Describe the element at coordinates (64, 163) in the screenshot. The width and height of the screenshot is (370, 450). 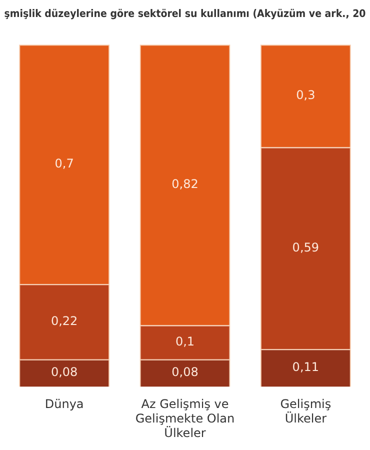
I see `data-label: 0,7` at that location.